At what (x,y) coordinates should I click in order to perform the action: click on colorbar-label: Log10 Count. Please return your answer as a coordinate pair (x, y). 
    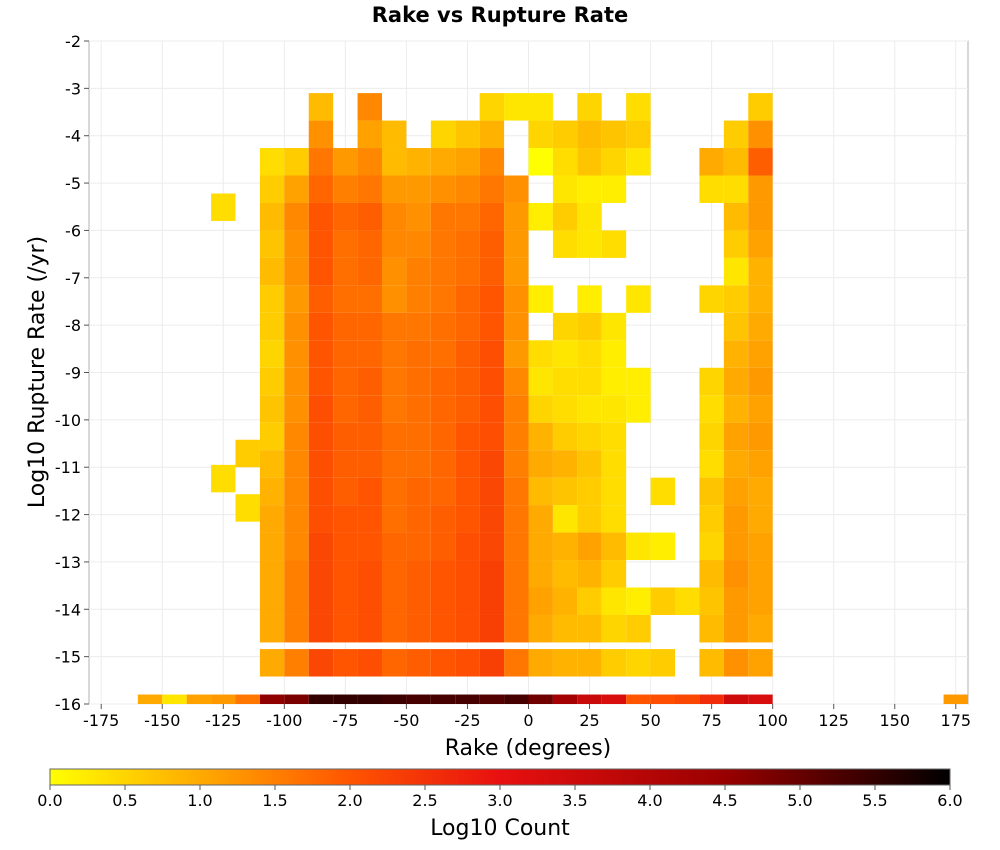
    Looking at the image, I should click on (500, 828).